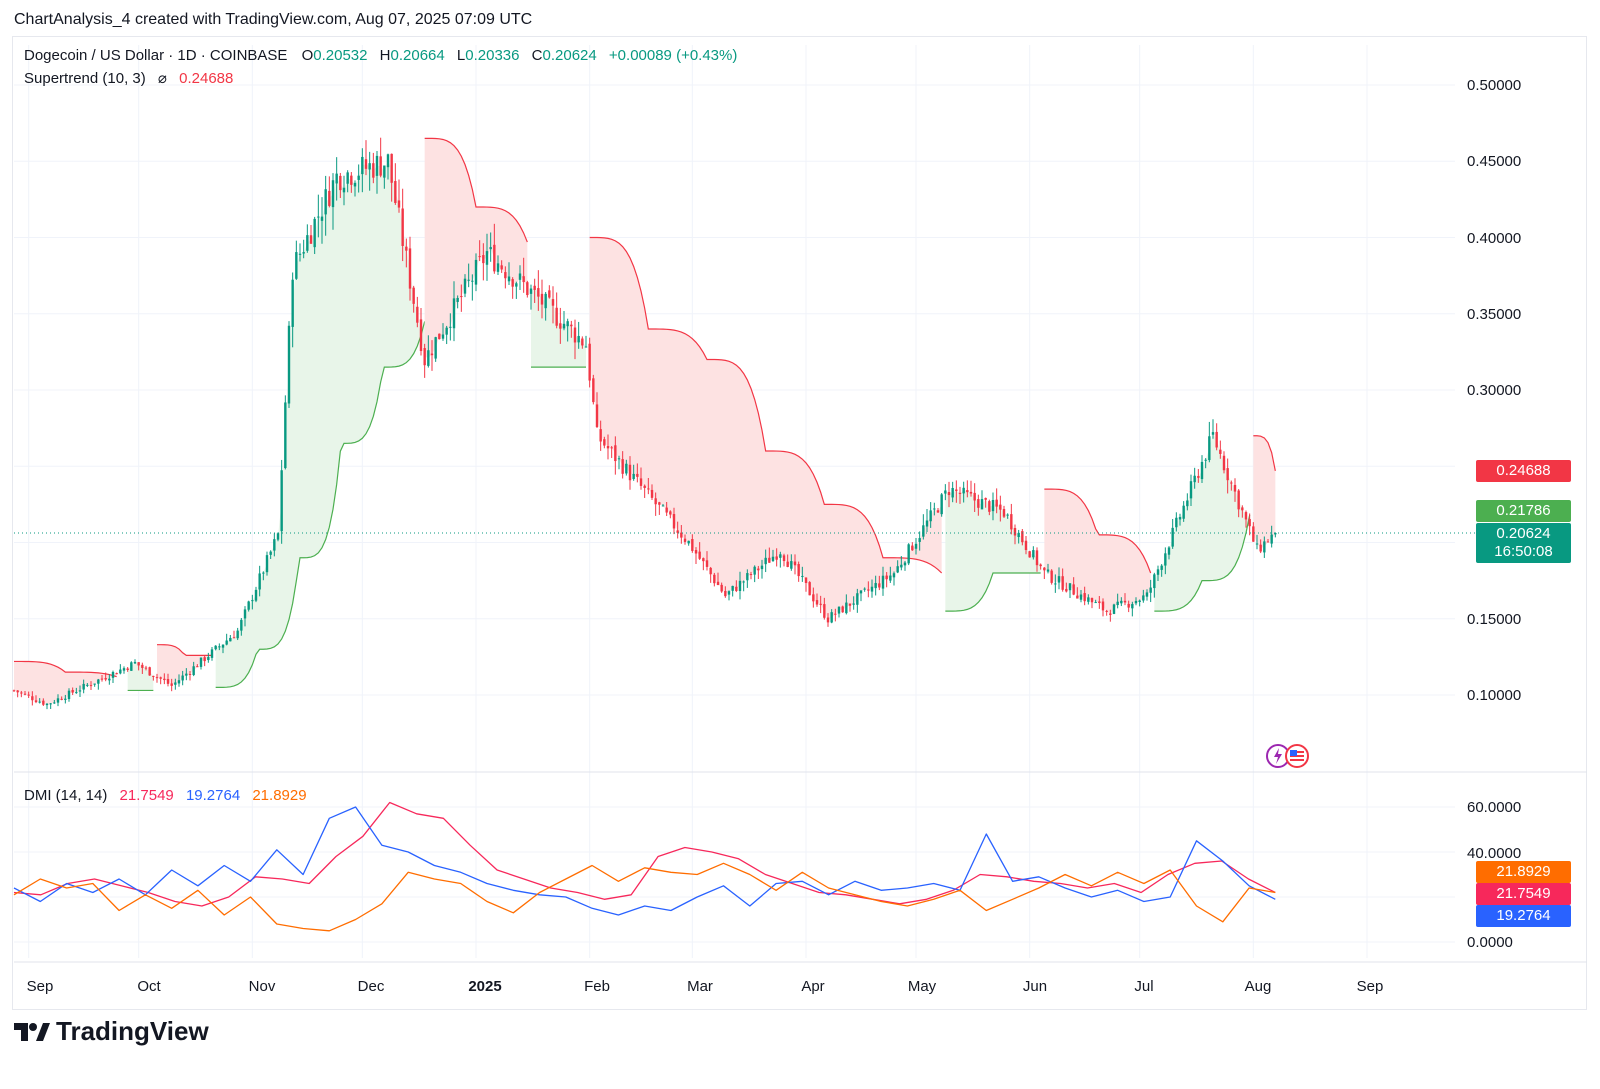  I want to click on supertrend-legend: Supertrend (10, 3) ⌀ 0.24688, so click(128, 78).